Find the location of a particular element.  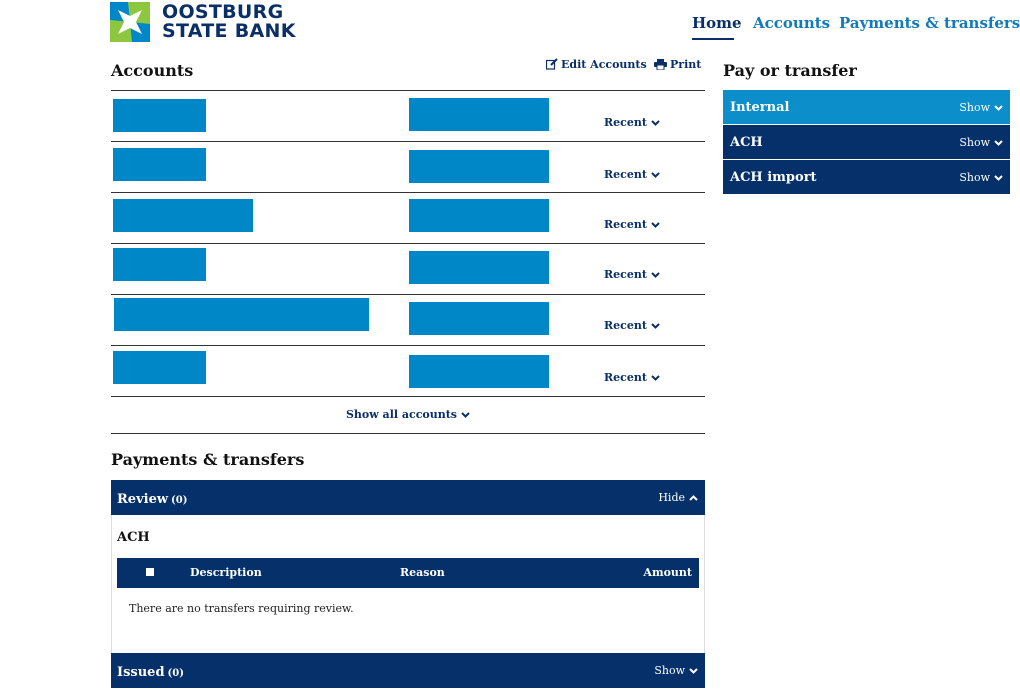

nav-payments-transfers: Payments & transfers is located at coordinates (929, 23).